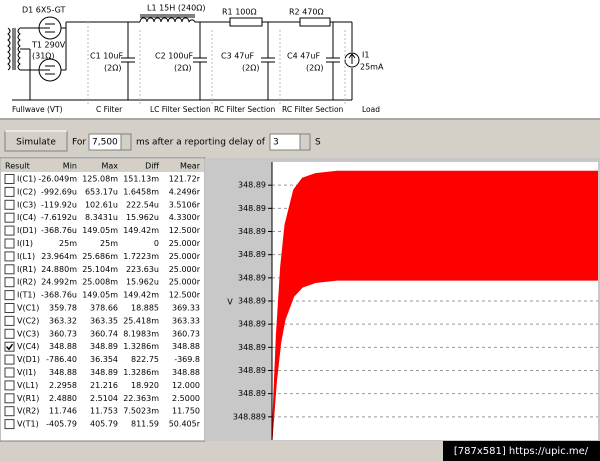  I want to click on result-min: -992.69u, so click(59, 191).